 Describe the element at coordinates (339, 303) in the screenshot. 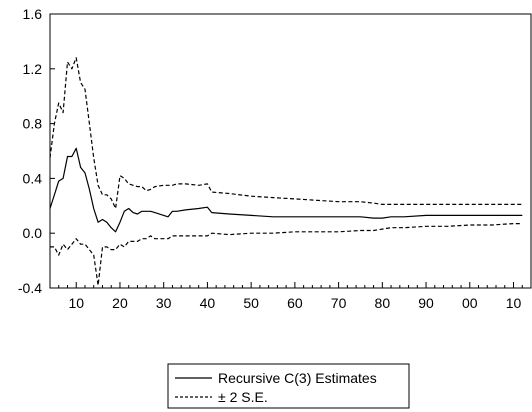

I see `x-tick-label: 70` at that location.